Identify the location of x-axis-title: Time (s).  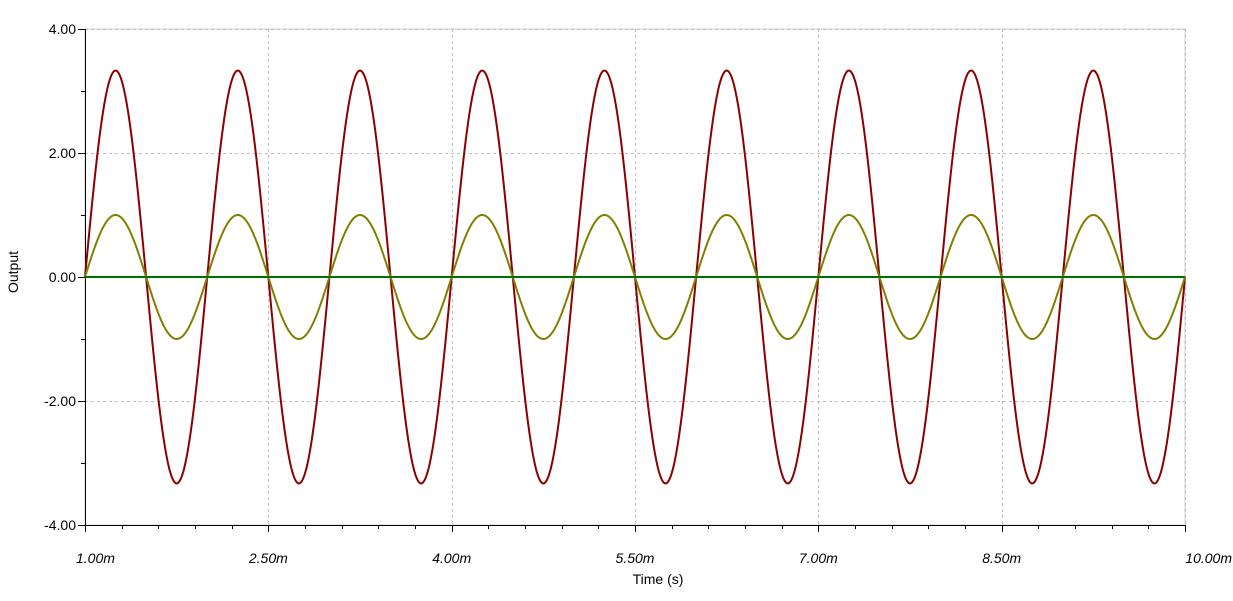
(658, 579).